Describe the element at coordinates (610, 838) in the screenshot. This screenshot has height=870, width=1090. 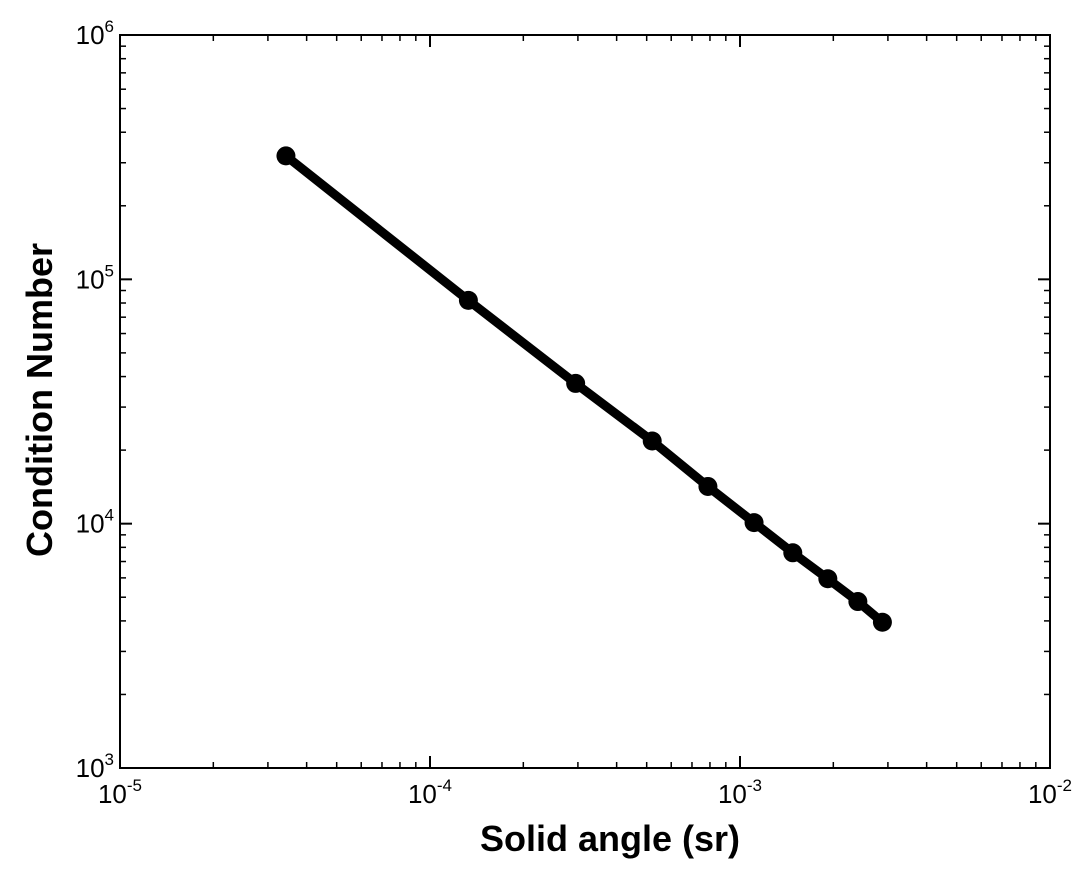
I see `x-axis-title: Solid angle (sr)` at that location.